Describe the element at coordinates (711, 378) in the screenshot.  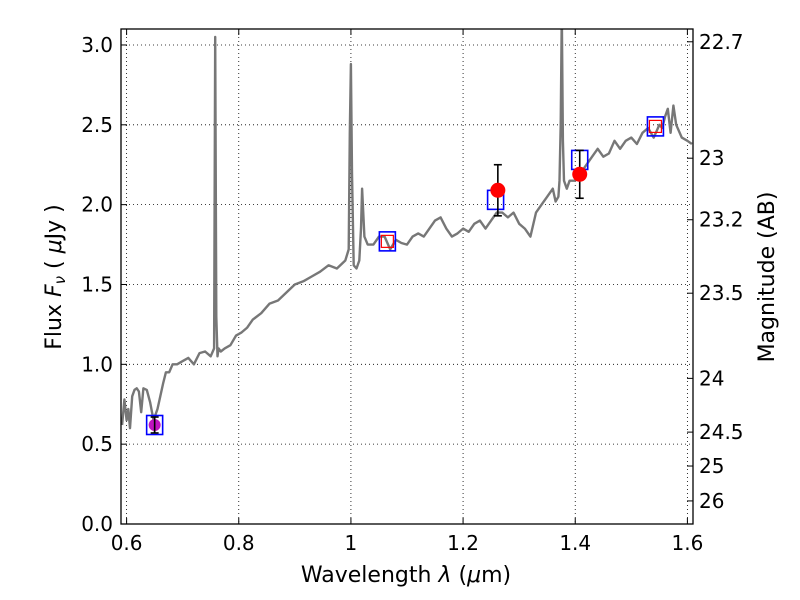
I see `y2-tick-label: 24` at that location.